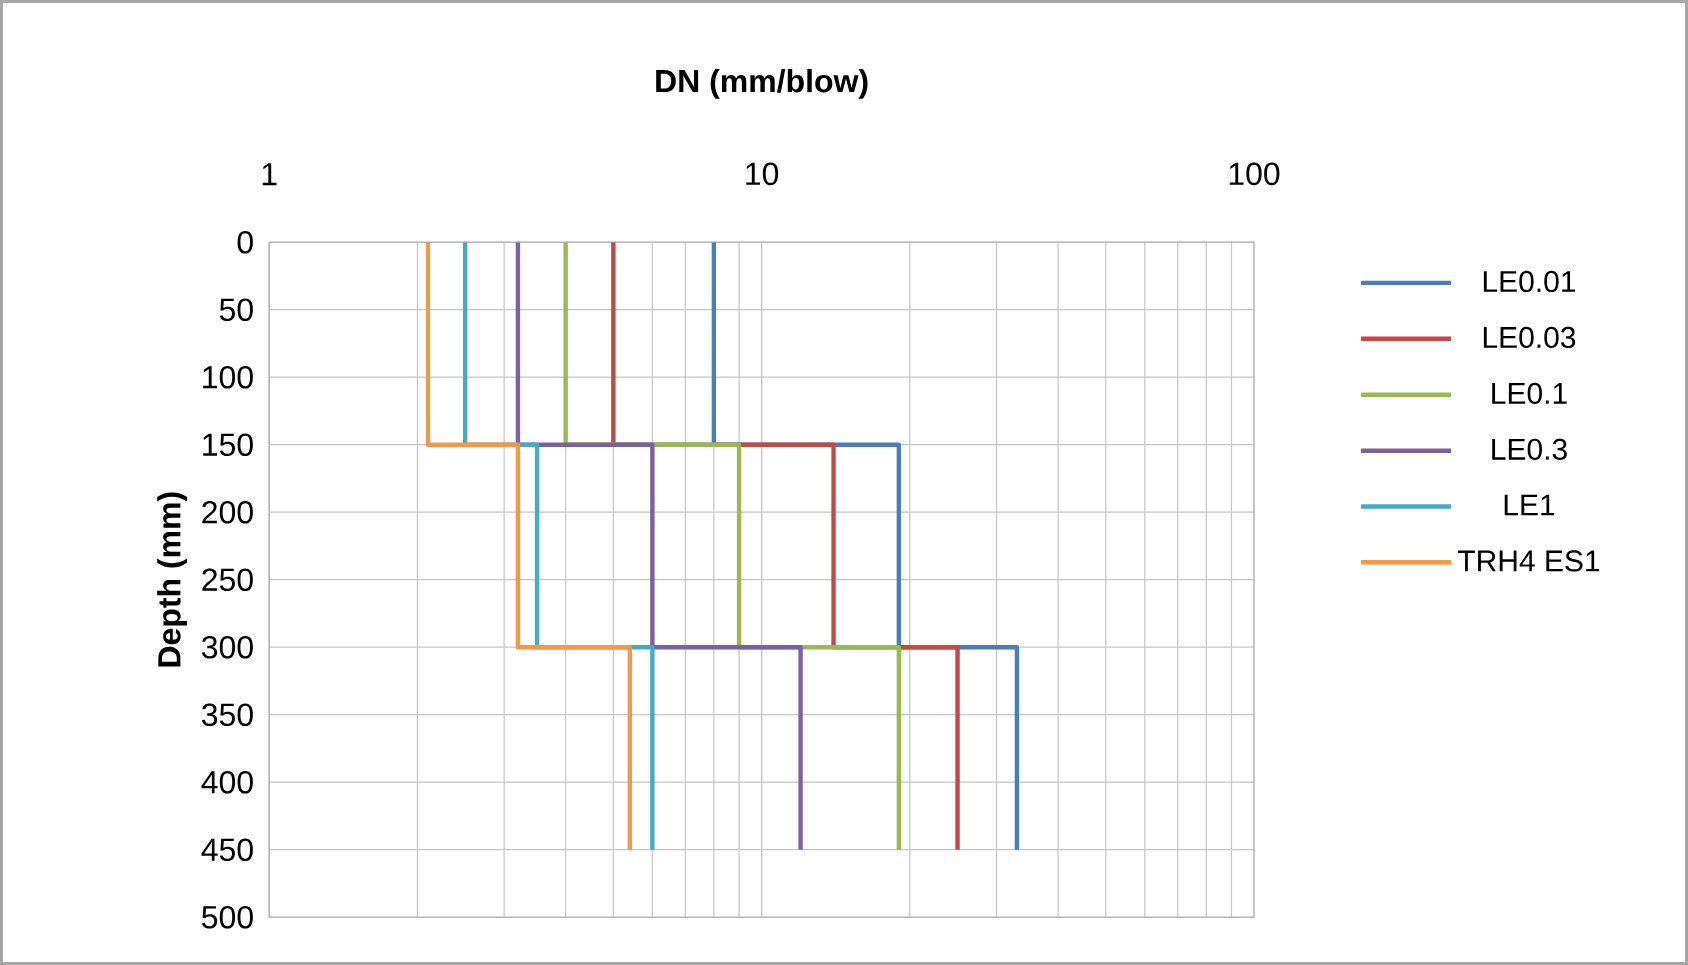 The width and height of the screenshot is (1688, 965). What do you see at coordinates (227, 850) in the screenshot?
I see `y-tick-label: 450` at bounding box center [227, 850].